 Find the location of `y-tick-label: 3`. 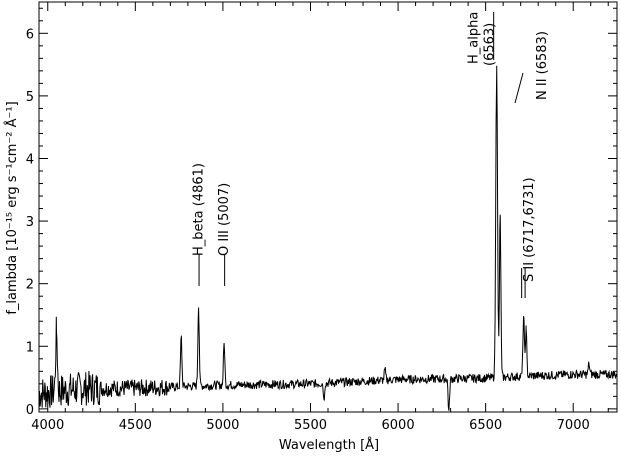

y-tick-label: 3 is located at coordinates (30, 222).